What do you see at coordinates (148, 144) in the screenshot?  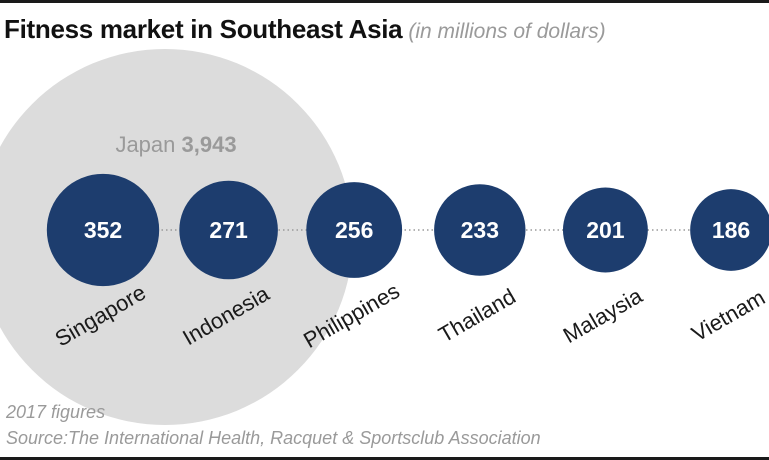 I see `reference-country: Japan` at bounding box center [148, 144].